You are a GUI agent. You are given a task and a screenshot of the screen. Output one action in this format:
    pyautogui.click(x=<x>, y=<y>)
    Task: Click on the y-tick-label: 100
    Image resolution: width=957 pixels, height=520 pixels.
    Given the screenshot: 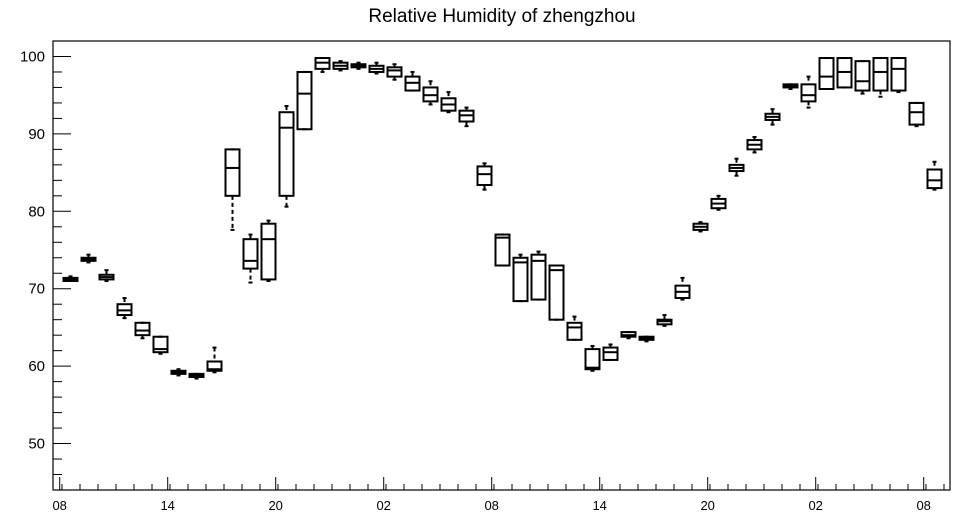 What is the action you would take?
    pyautogui.click(x=32, y=56)
    